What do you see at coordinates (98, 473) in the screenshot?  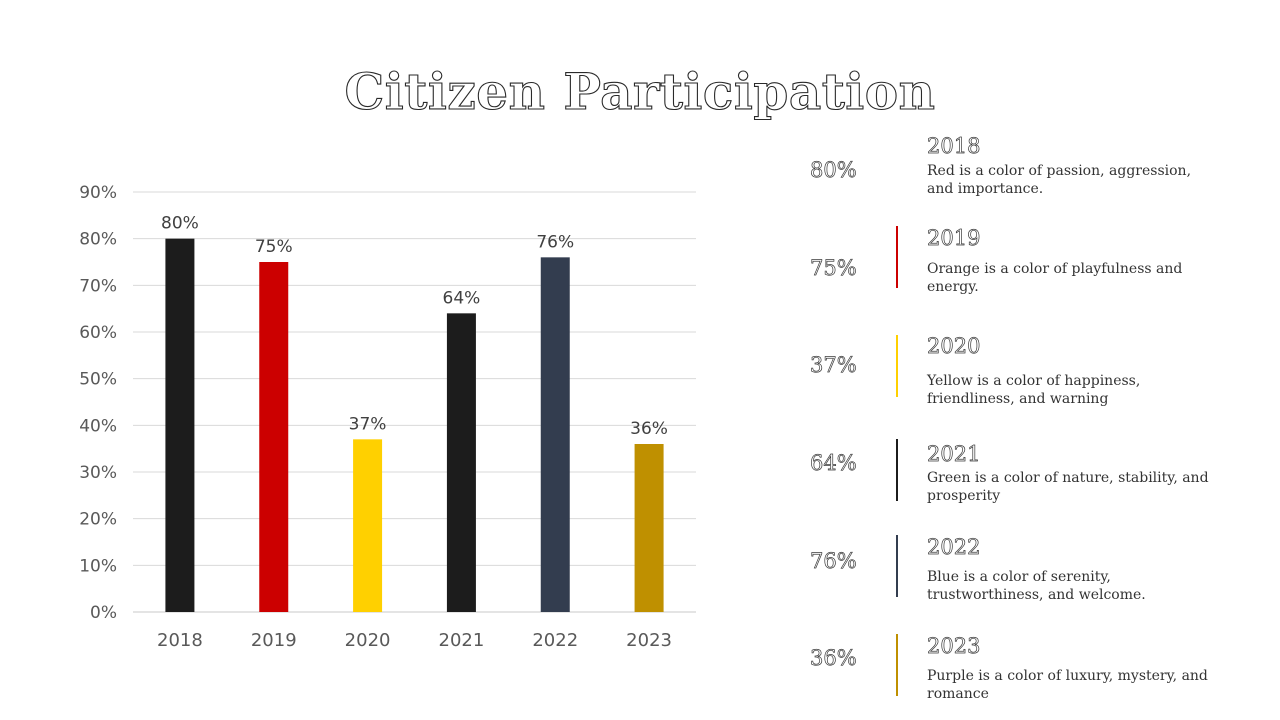 I see `y-tick-label: 30%` at bounding box center [98, 473].